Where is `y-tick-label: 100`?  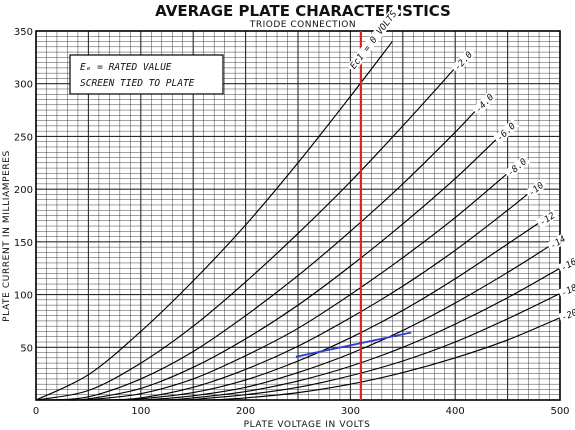 y-tick-label: 100 is located at coordinates (23, 296).